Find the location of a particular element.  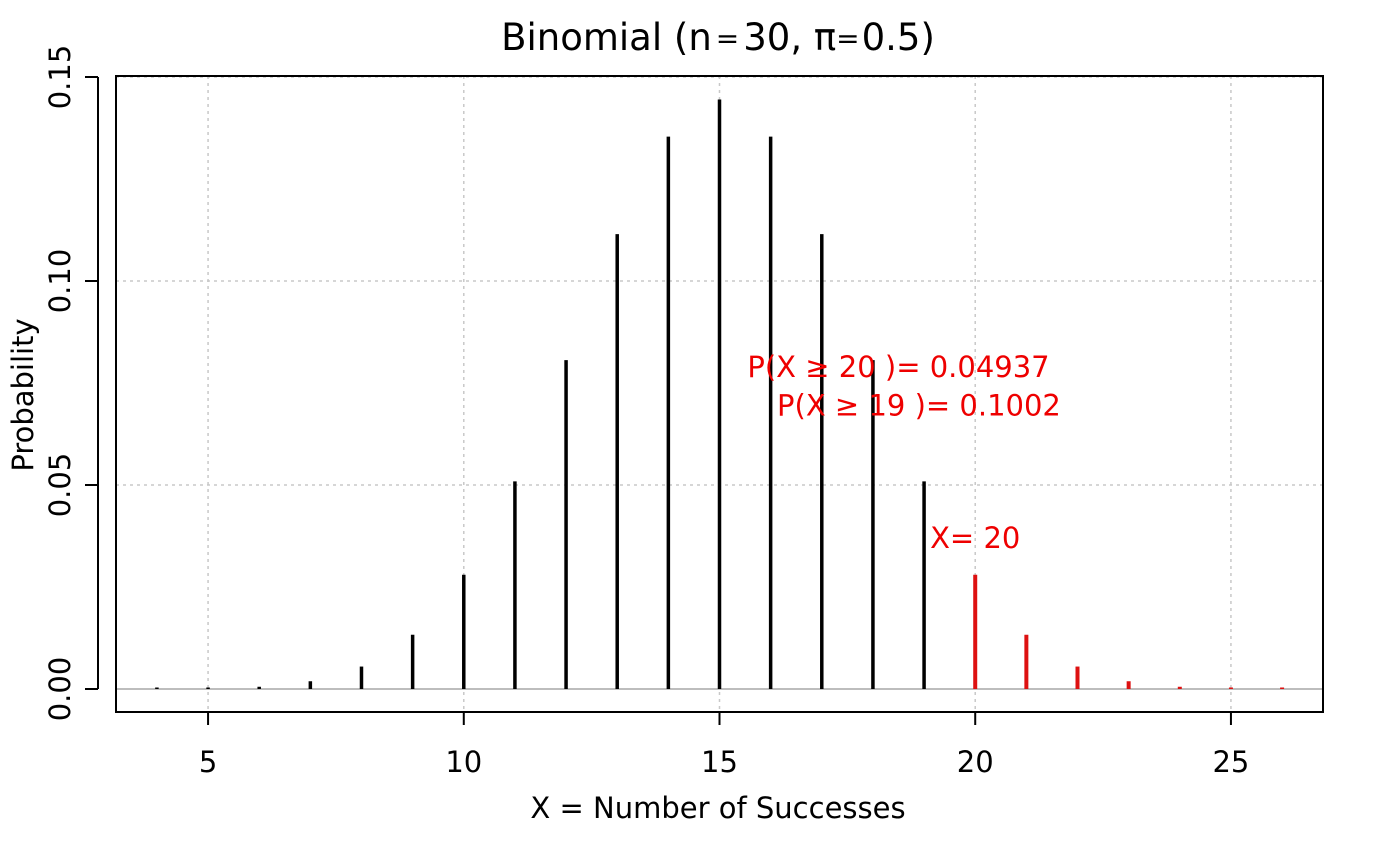

x-tick-label: 10 is located at coordinates (463, 762).